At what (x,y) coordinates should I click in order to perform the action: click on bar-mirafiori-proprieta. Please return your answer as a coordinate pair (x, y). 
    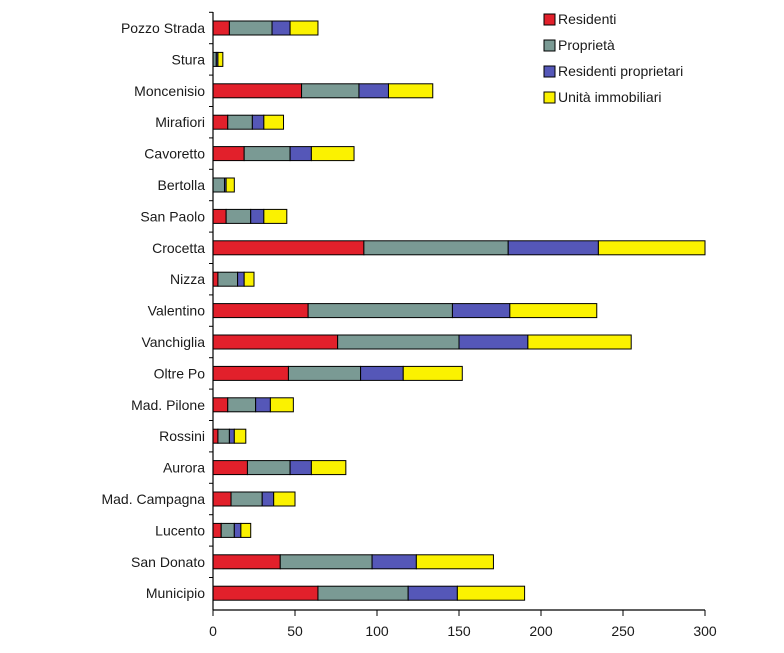
    Looking at the image, I should click on (240, 122).